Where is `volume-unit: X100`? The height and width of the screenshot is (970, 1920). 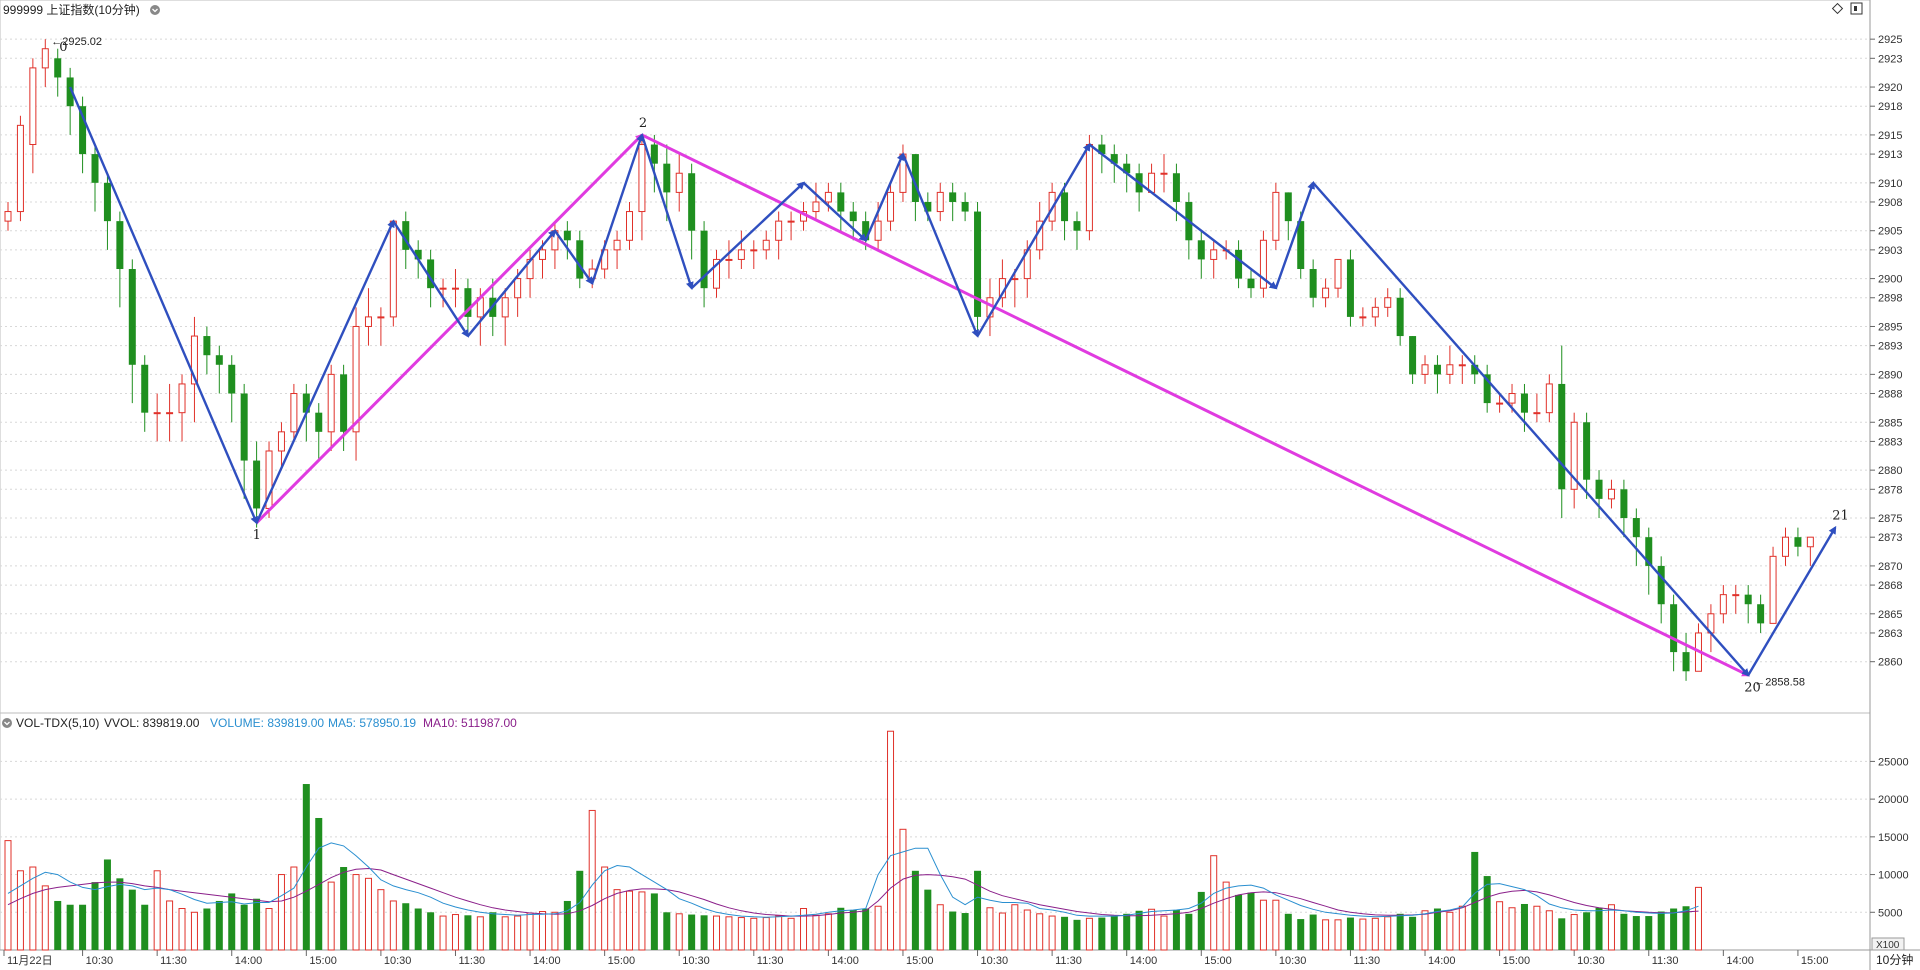
volume-unit: X100 is located at coordinates (1888, 945).